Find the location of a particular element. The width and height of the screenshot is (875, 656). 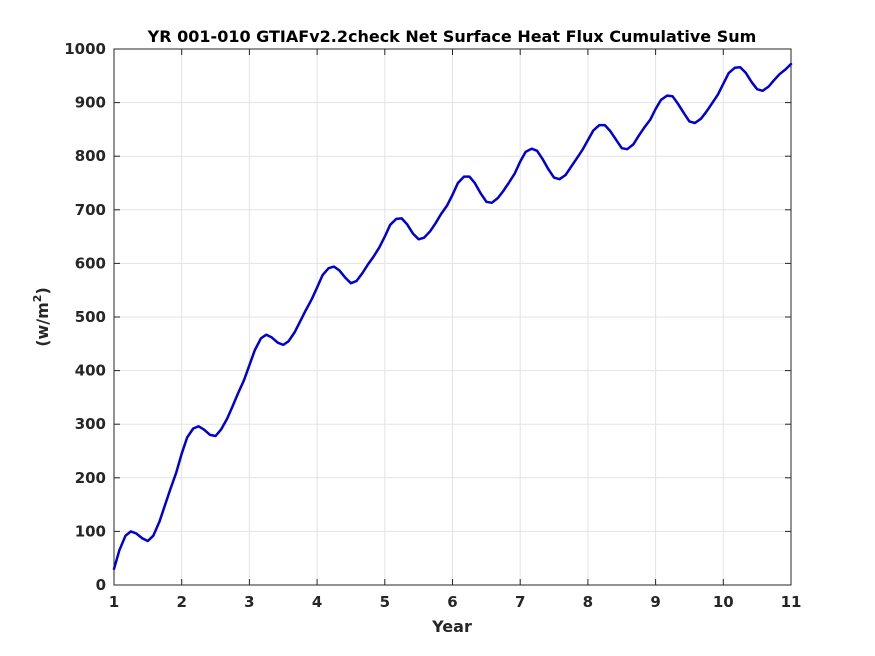

y-tick-label: 700 is located at coordinates (90, 210).